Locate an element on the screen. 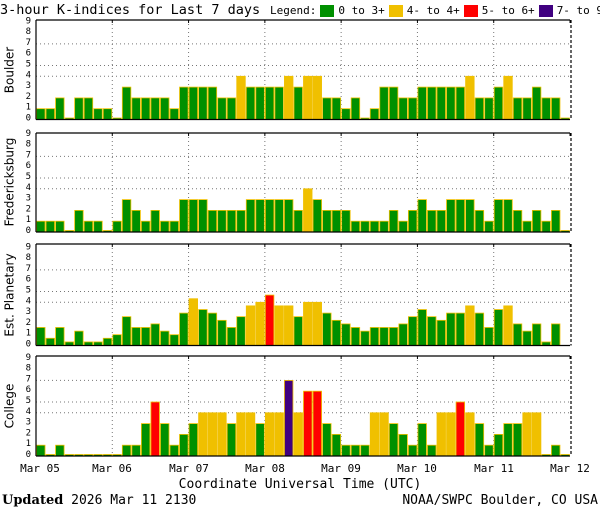  legend-entry: 4- to 4+ is located at coordinates (433, 10).